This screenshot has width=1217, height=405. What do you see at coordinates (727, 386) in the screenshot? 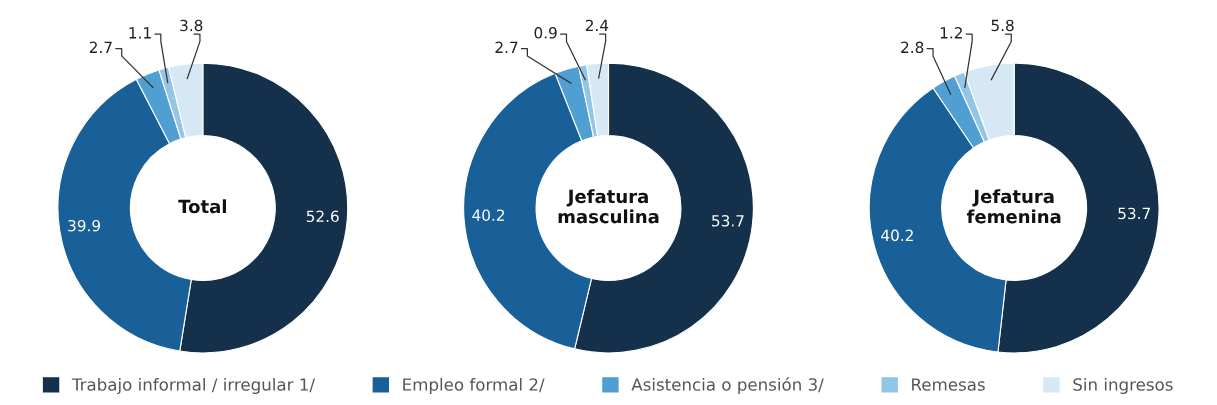
I see `legend-label: Asistencia o pensión 3/` at bounding box center [727, 386].